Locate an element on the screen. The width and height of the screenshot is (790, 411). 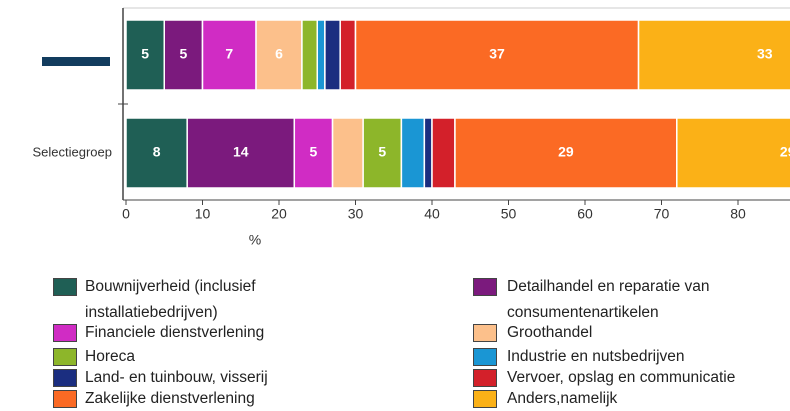
legend-label: Vervoer, opslag en communicatie is located at coordinates (621, 377).